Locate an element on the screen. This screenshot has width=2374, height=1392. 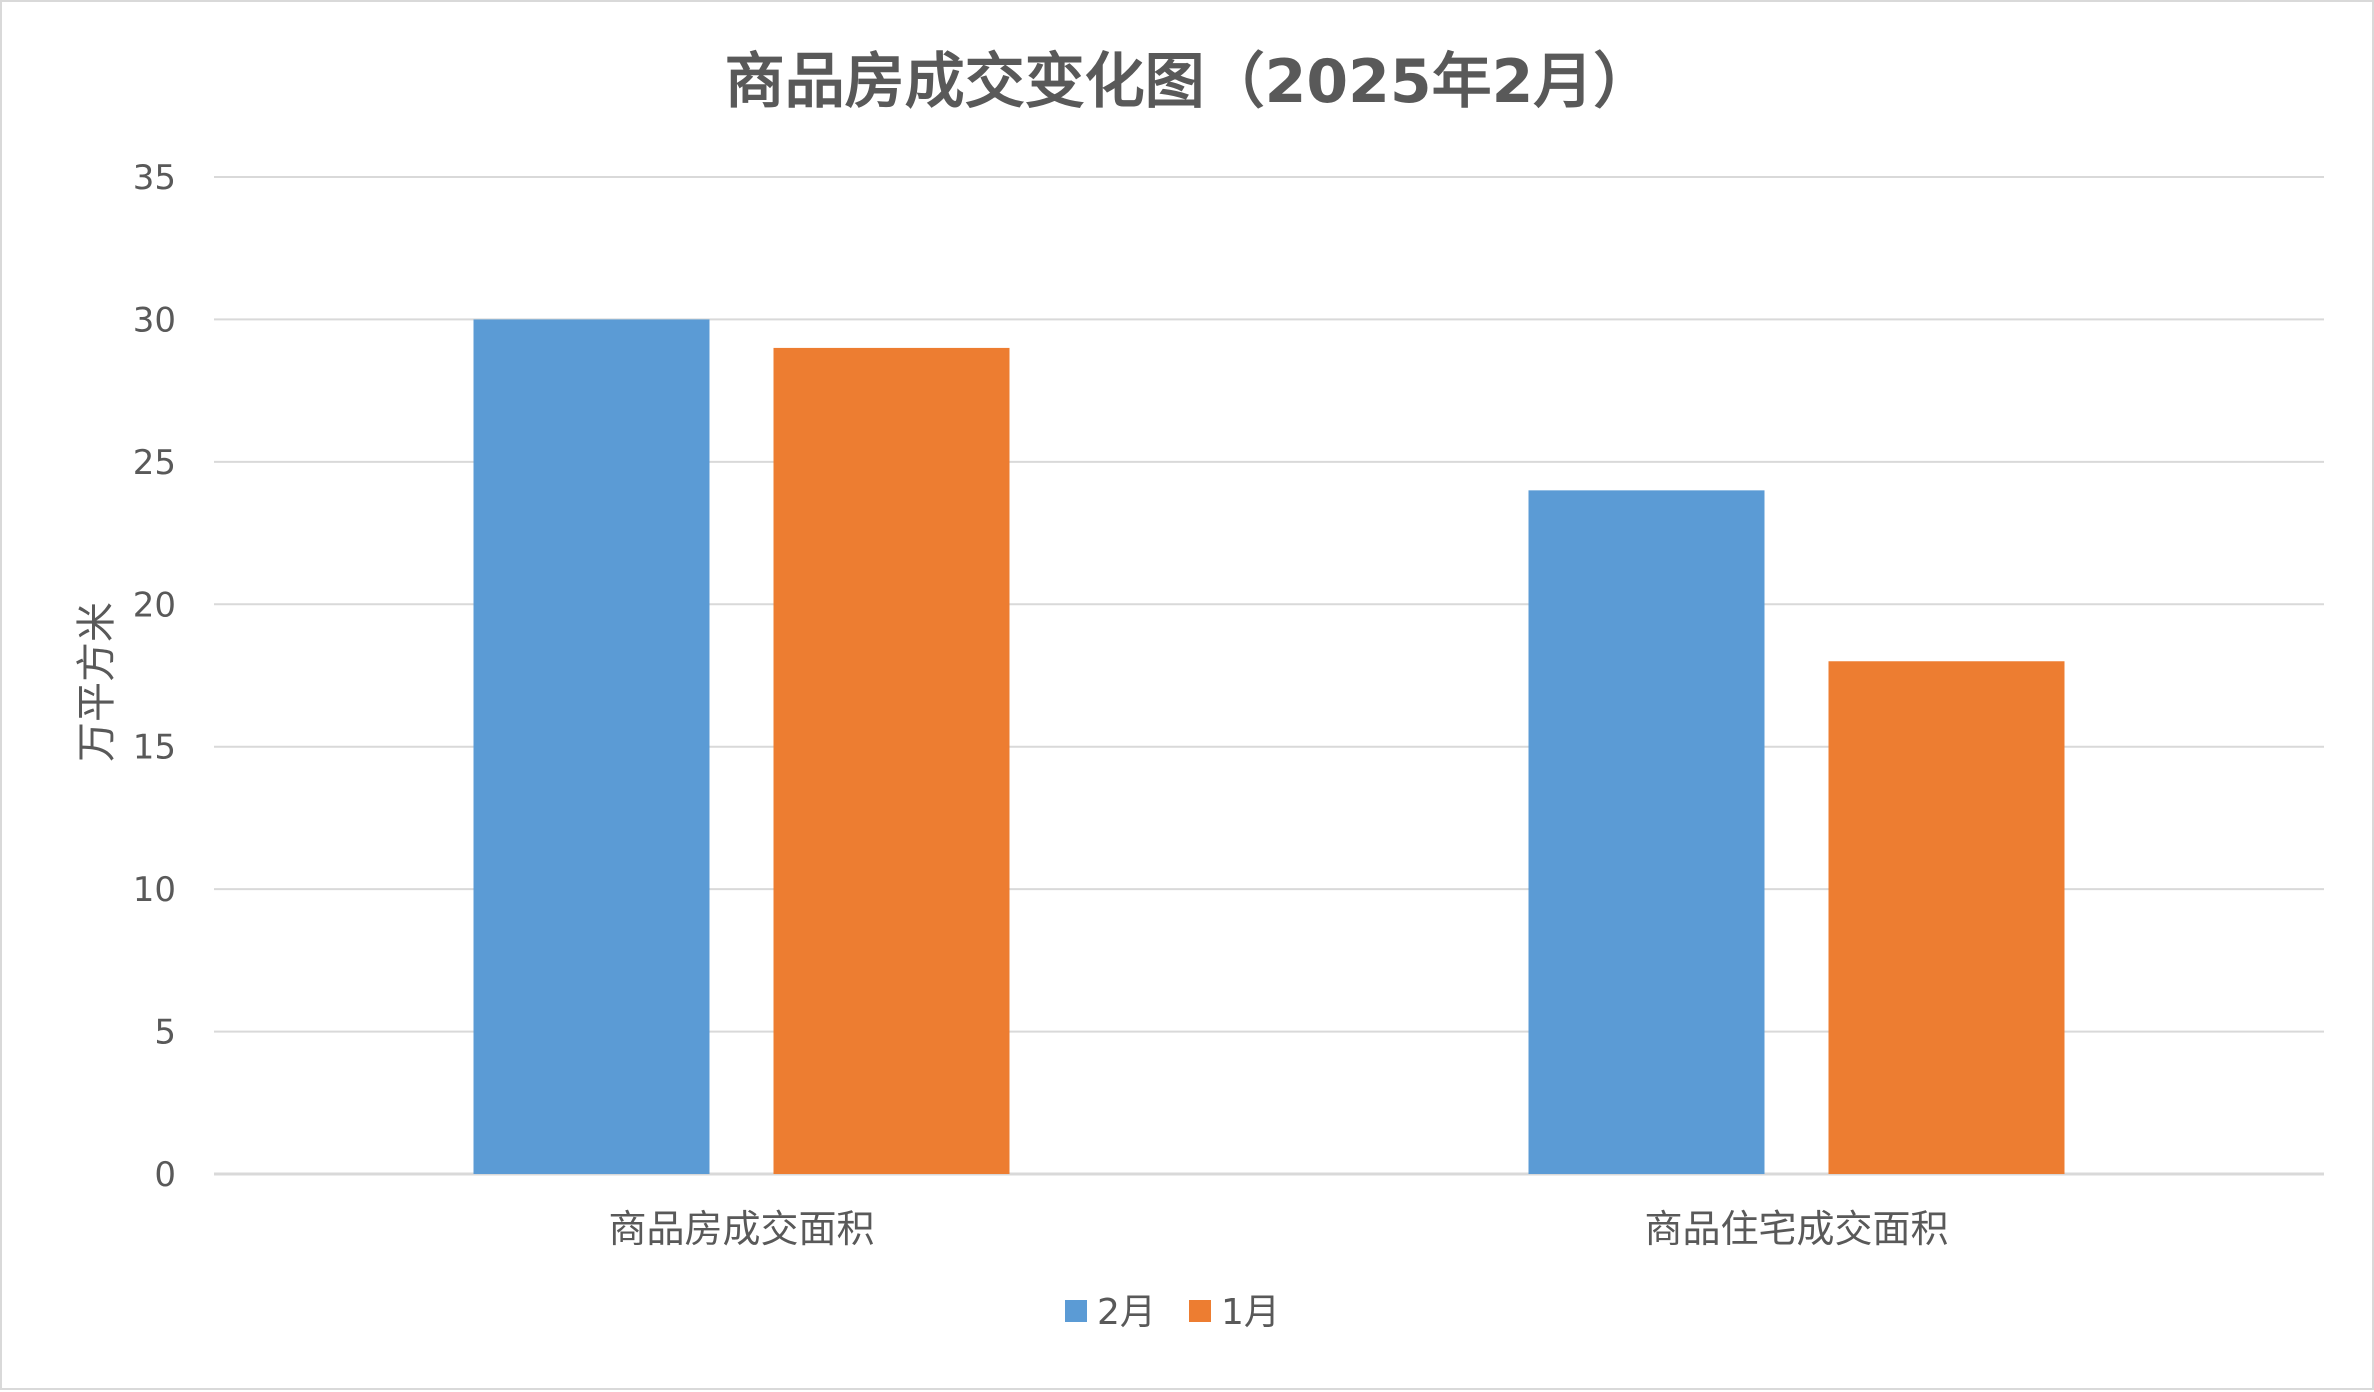
y-tick-label: 20 is located at coordinates (154, 605).